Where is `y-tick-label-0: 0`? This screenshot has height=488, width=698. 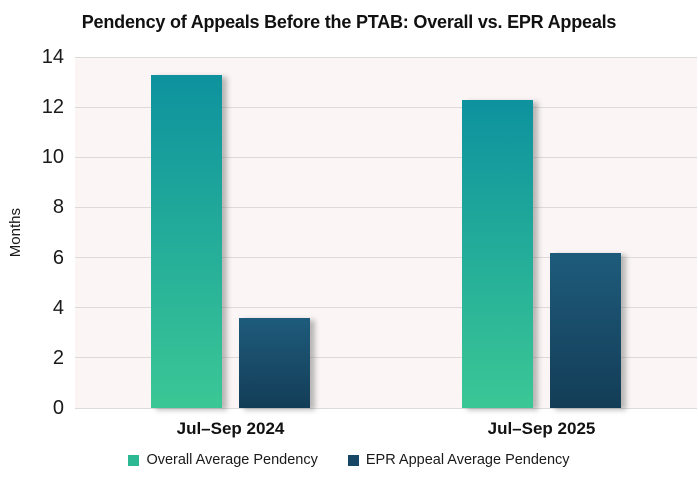 y-tick-label-0: 0 is located at coordinates (58, 408).